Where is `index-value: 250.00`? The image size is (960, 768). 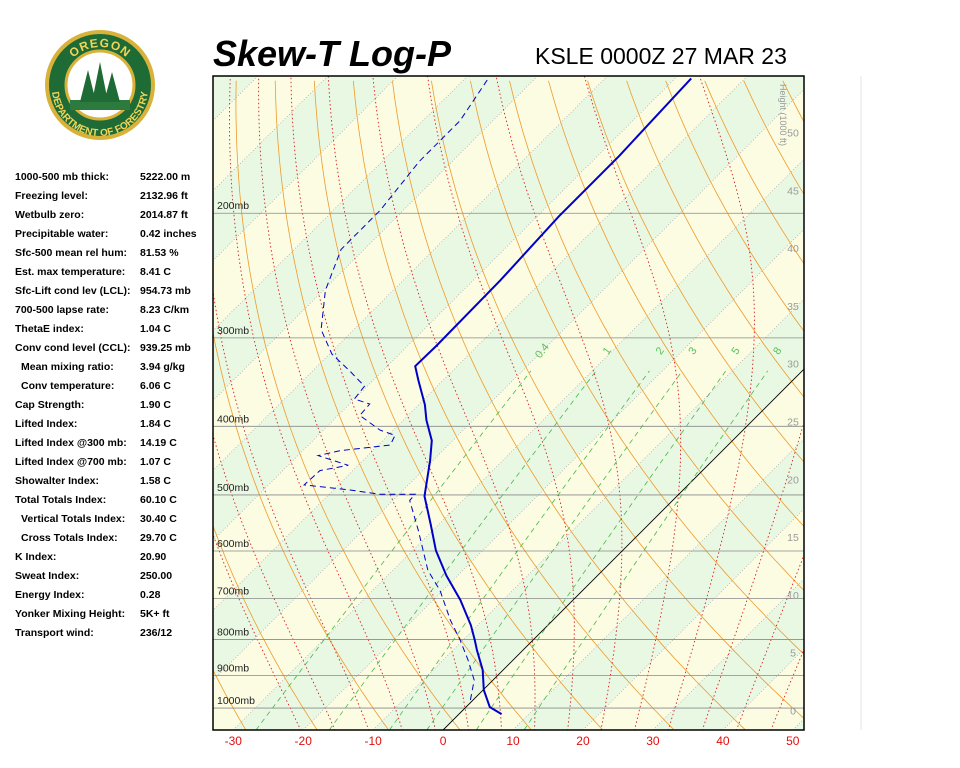 index-value: 250.00 is located at coordinates (156, 576).